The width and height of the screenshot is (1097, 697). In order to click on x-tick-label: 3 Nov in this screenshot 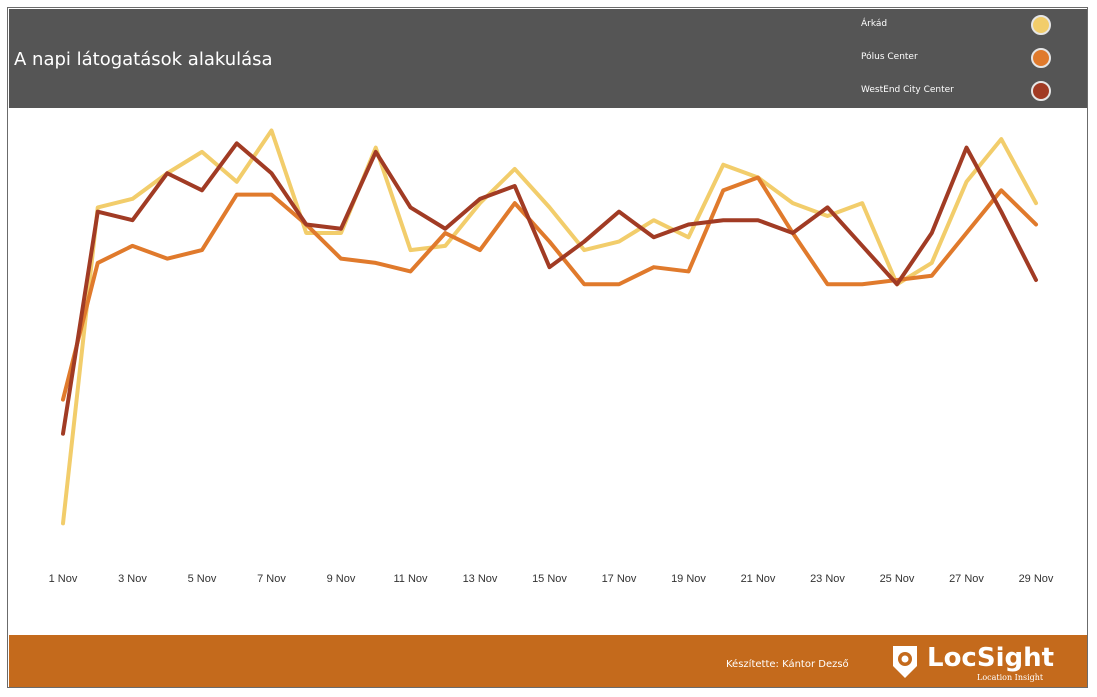, I will do `click(132, 579)`.